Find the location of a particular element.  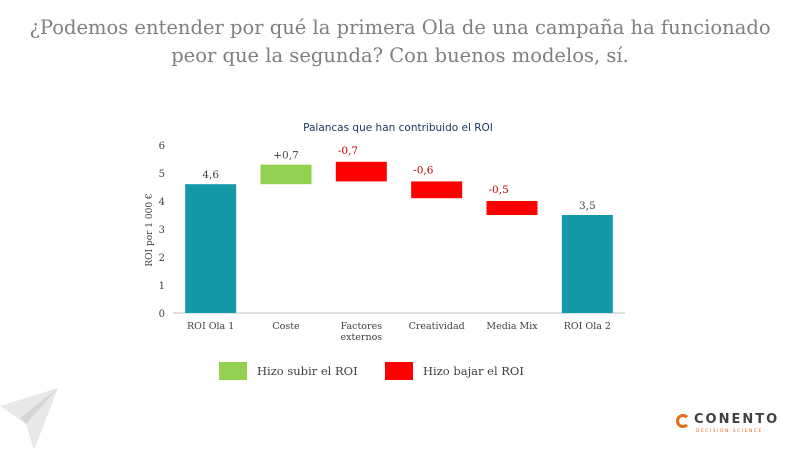

category-label-5: ROI Ola 2 is located at coordinates (587, 326).